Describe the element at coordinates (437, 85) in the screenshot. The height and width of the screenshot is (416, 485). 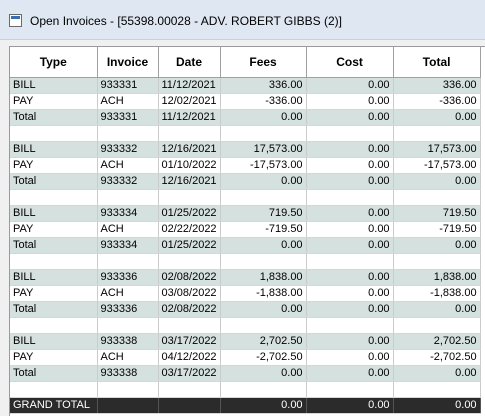
I see `cell-total: 336.00` at that location.